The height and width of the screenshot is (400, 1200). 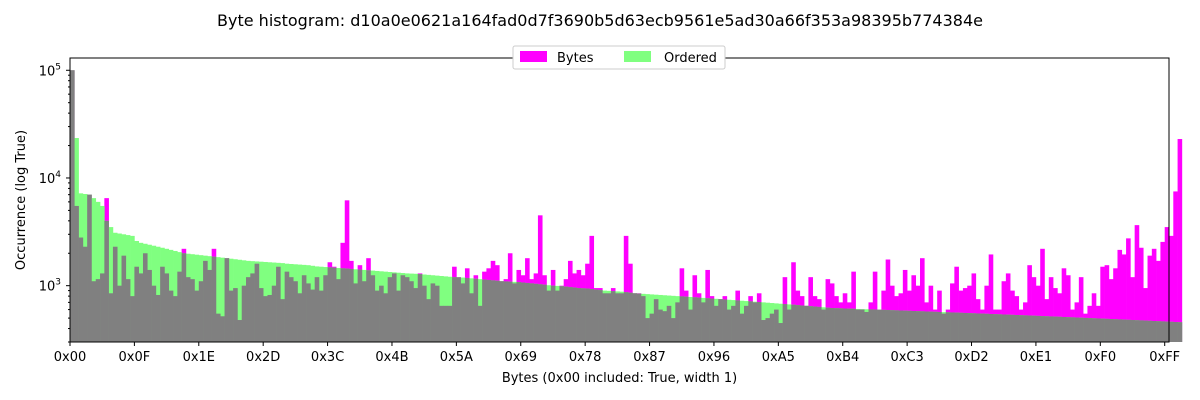 What do you see at coordinates (906, 357) in the screenshot?
I see `x-tick-label: 0xC3` at bounding box center [906, 357].